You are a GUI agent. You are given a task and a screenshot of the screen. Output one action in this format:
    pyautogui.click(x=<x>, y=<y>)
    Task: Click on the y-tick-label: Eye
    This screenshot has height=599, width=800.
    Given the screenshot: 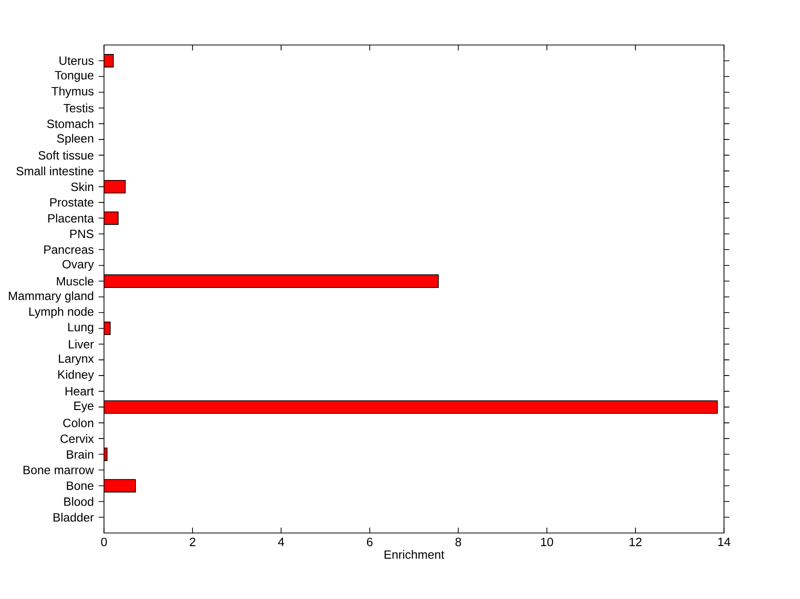 What is the action you would take?
    pyautogui.click(x=84, y=407)
    